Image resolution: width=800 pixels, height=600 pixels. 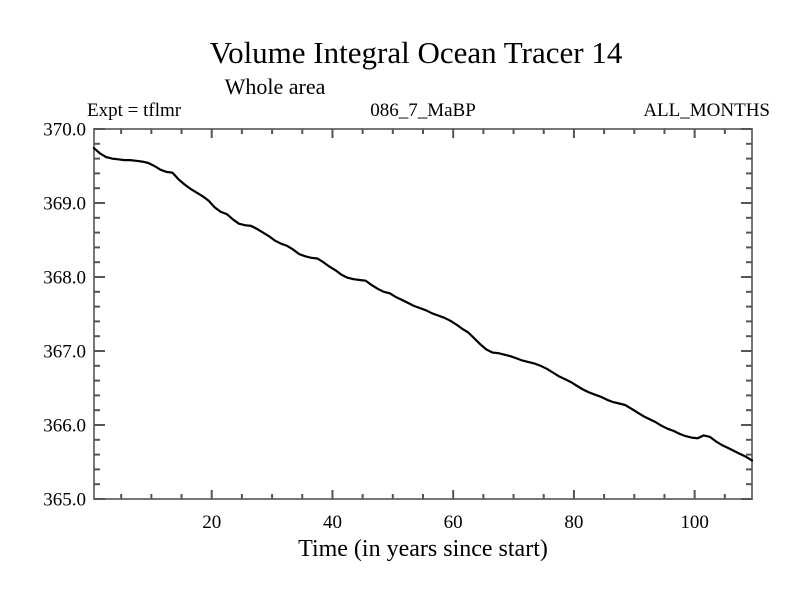 What do you see at coordinates (423, 110) in the screenshot?
I see `dataset-label: 086_7_MaBP` at bounding box center [423, 110].